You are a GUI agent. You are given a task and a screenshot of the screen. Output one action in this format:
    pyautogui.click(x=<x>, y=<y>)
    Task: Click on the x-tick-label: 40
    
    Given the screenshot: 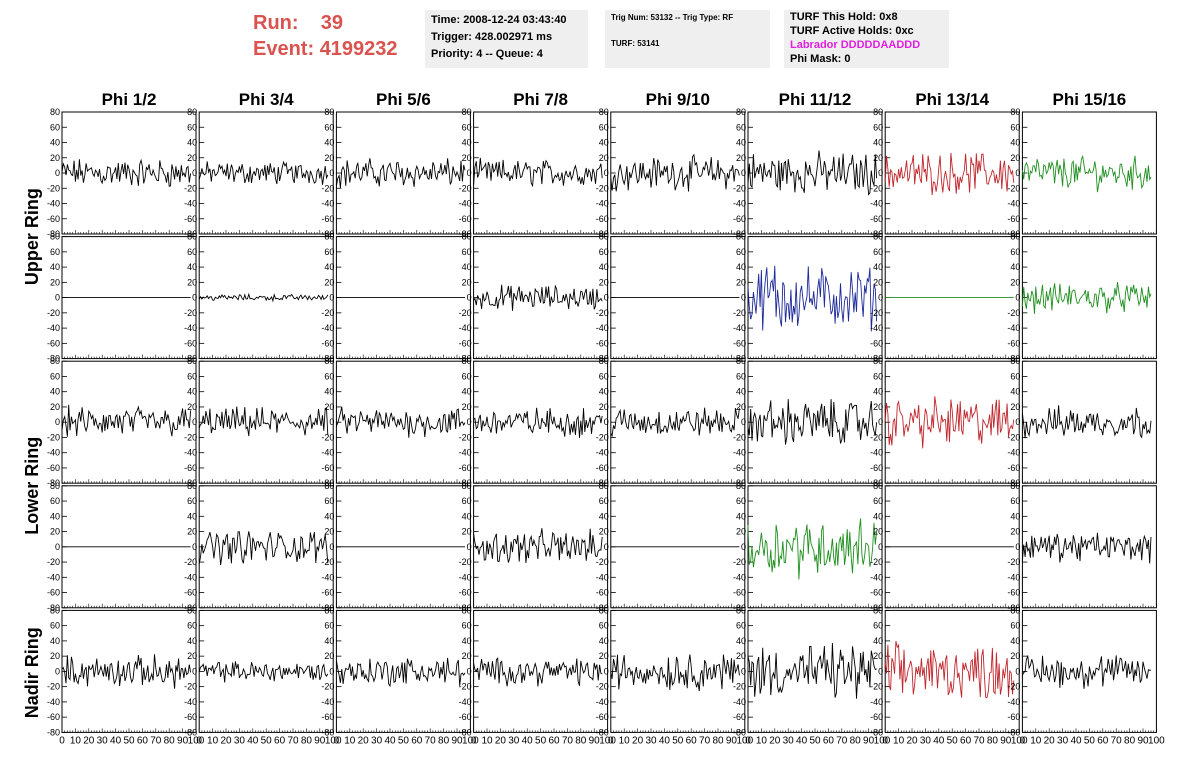 What is the action you would take?
    pyautogui.click(x=528, y=740)
    